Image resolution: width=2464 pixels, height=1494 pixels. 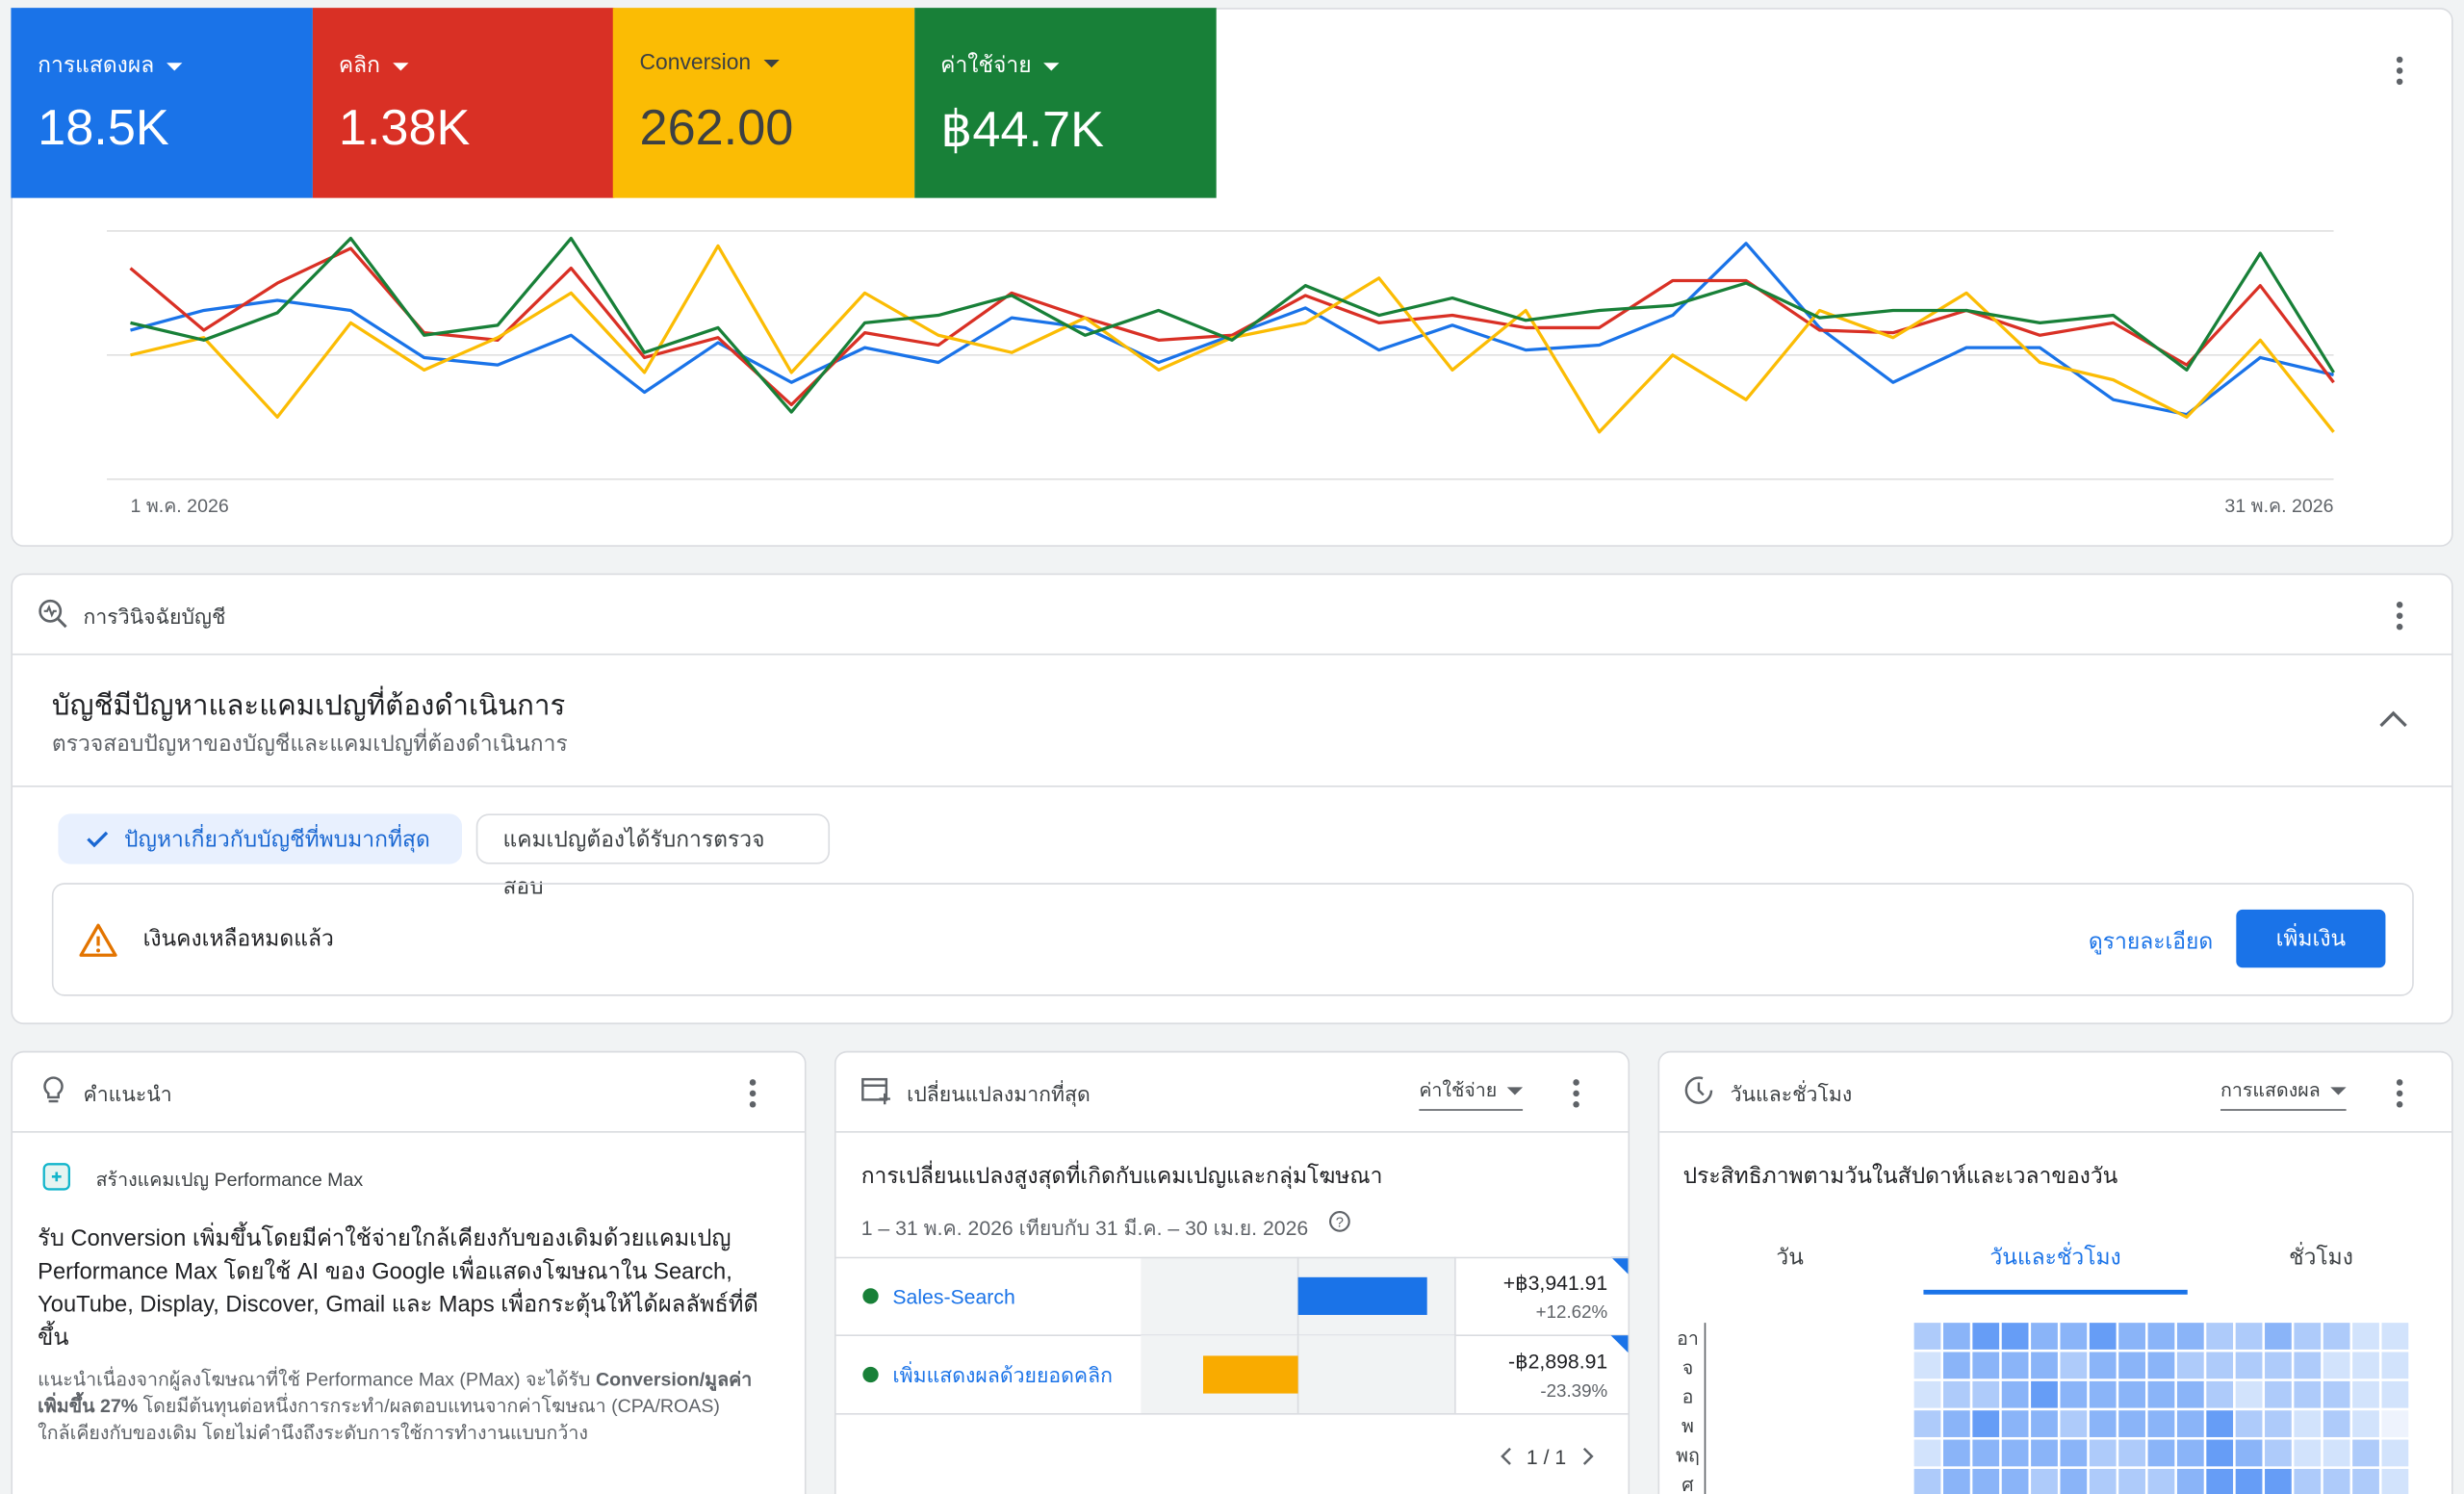 I want to click on clock-icon, so click(x=1698, y=1090).